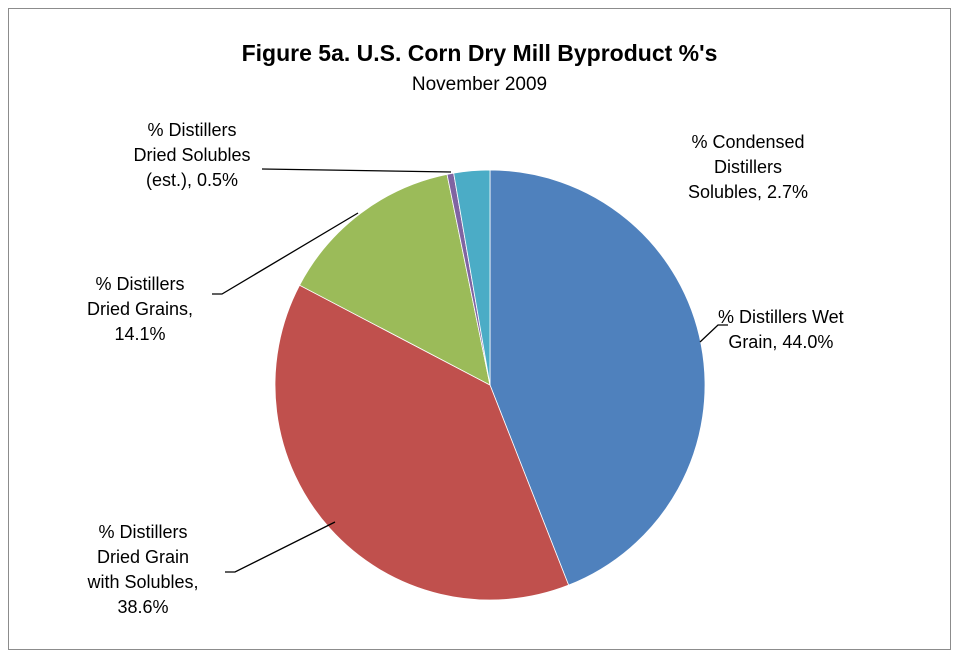 This screenshot has width=959, height=658. What do you see at coordinates (479, 84) in the screenshot?
I see `chart-subtitle: November 2009` at bounding box center [479, 84].